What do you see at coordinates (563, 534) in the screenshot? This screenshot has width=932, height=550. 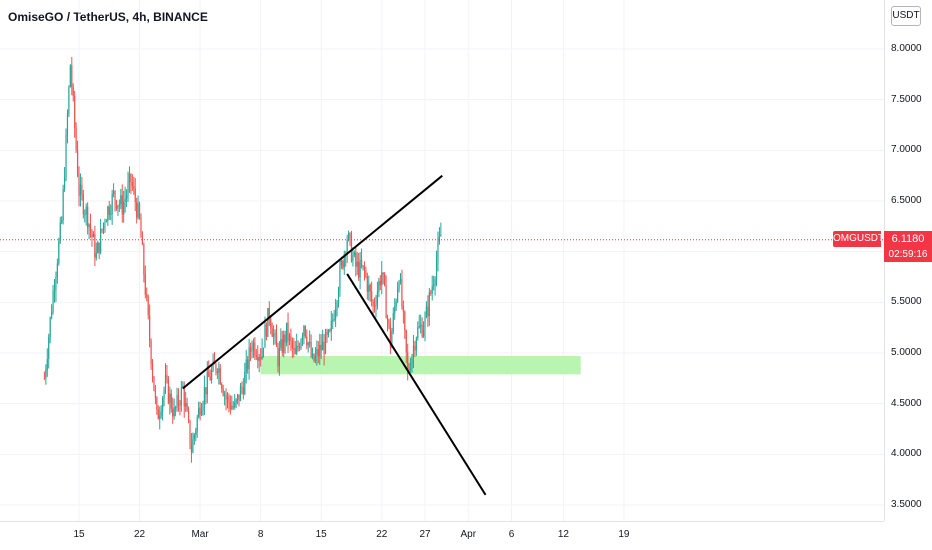 I see `time-tick-label: 12` at bounding box center [563, 534].